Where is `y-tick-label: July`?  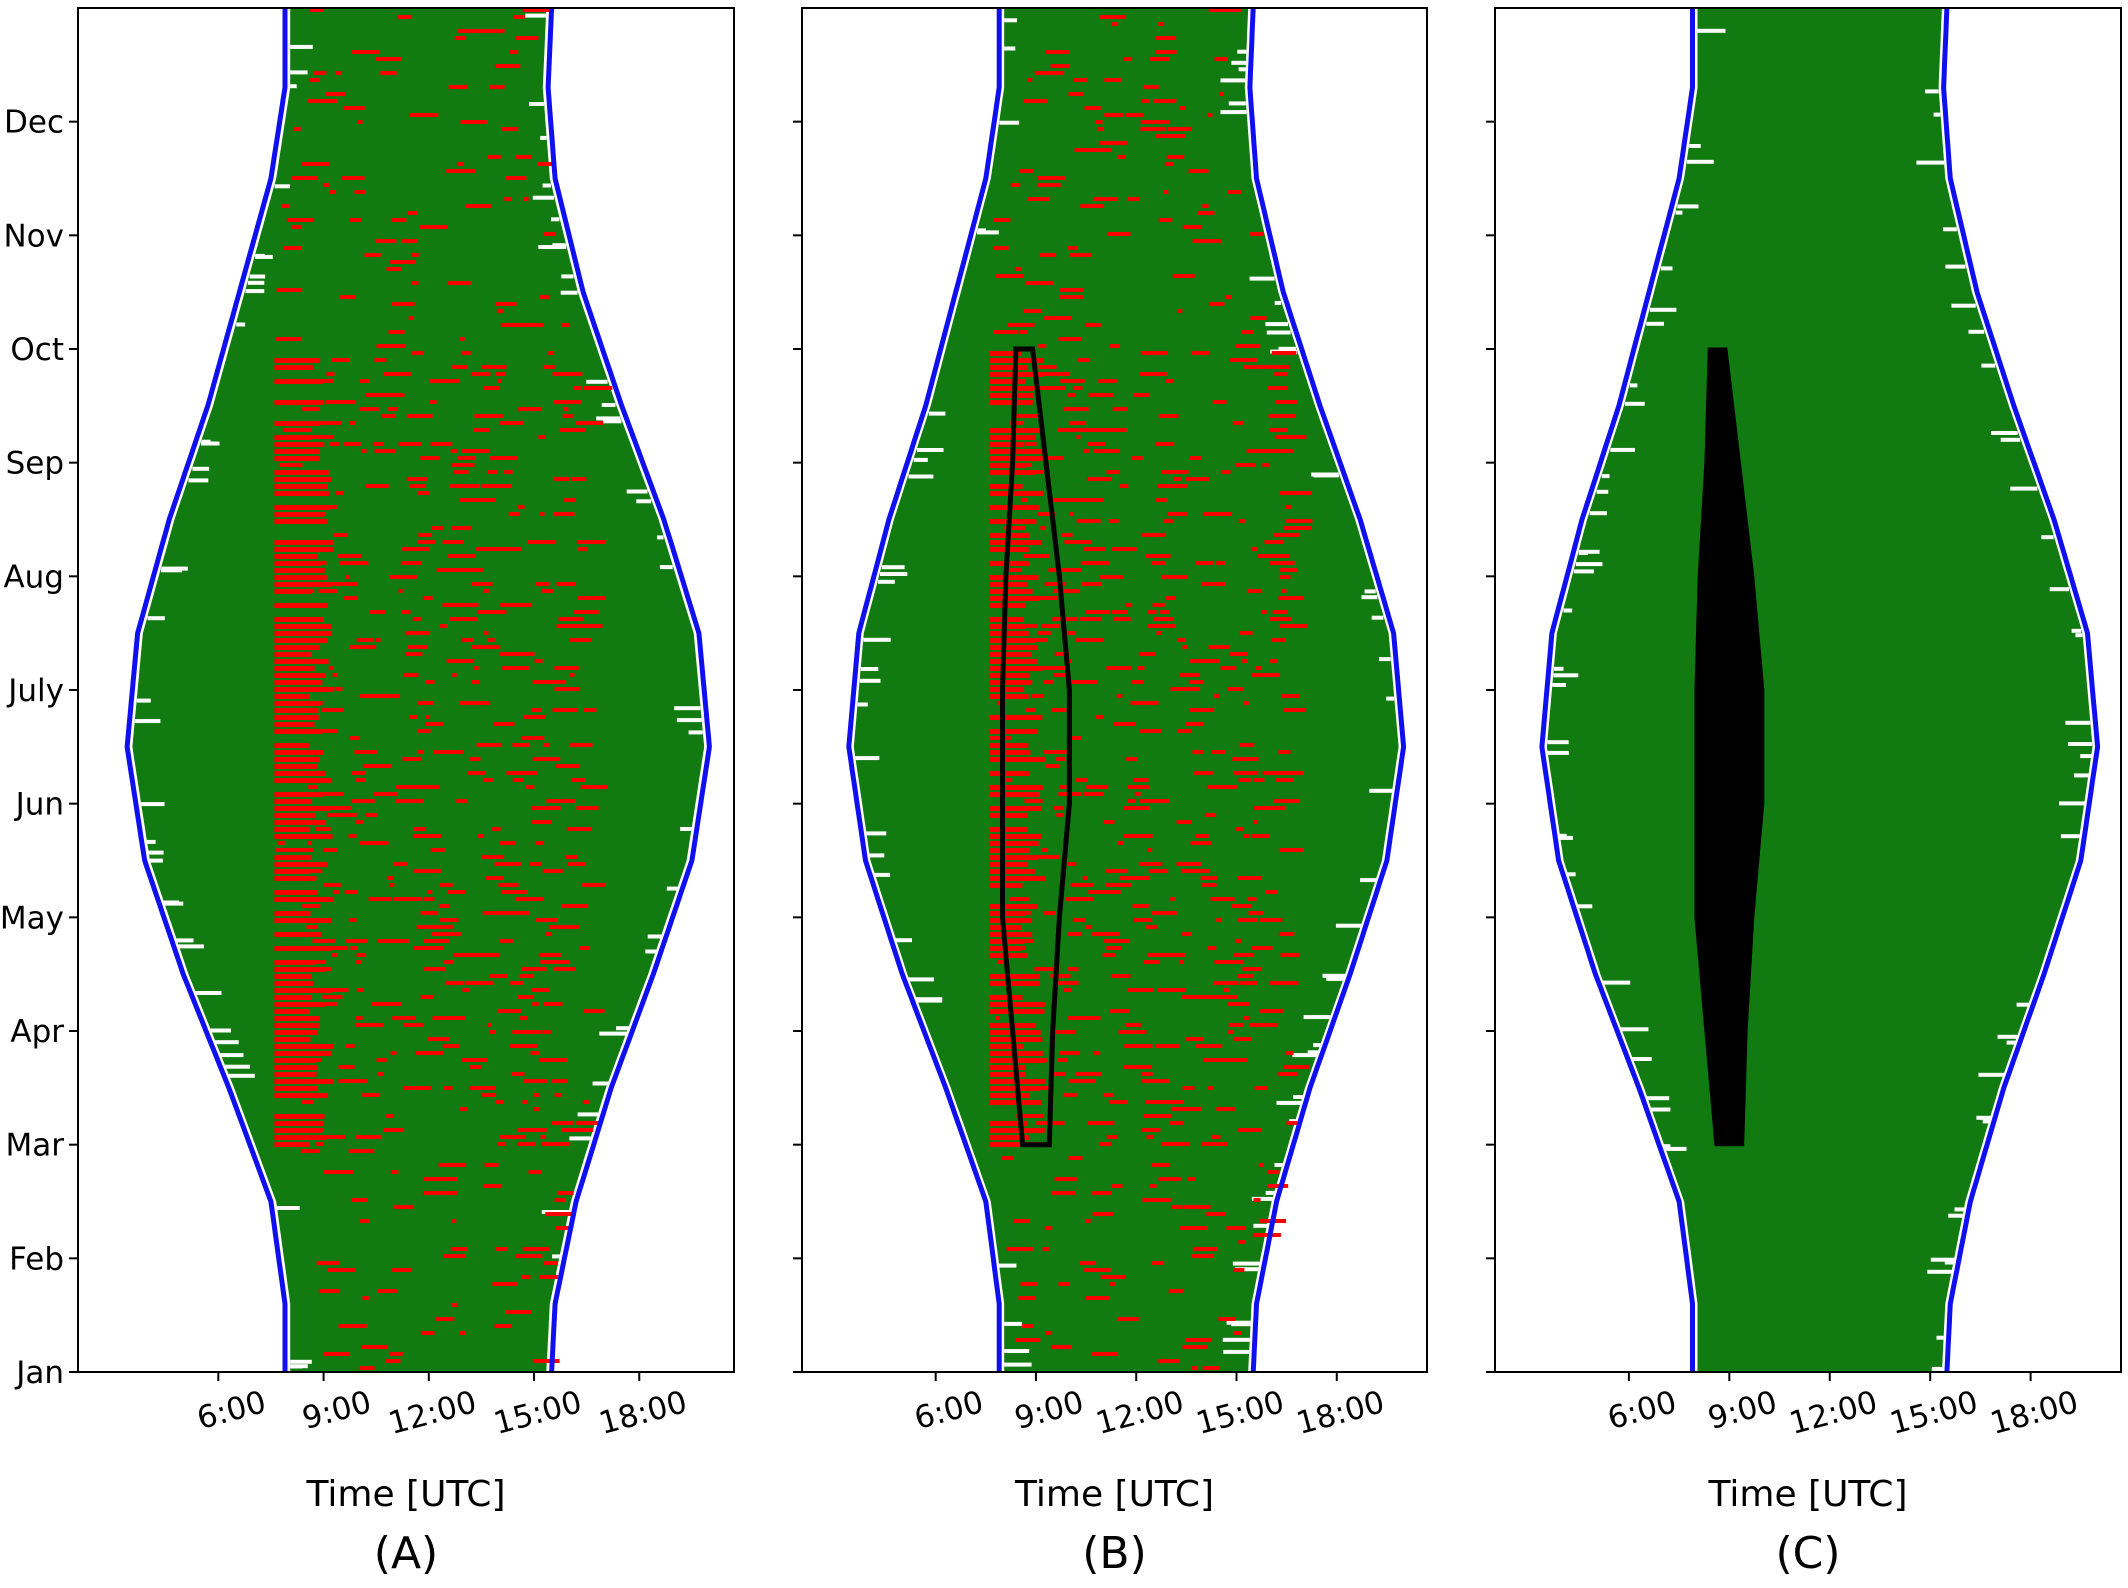
y-tick-label: July is located at coordinates (35, 691).